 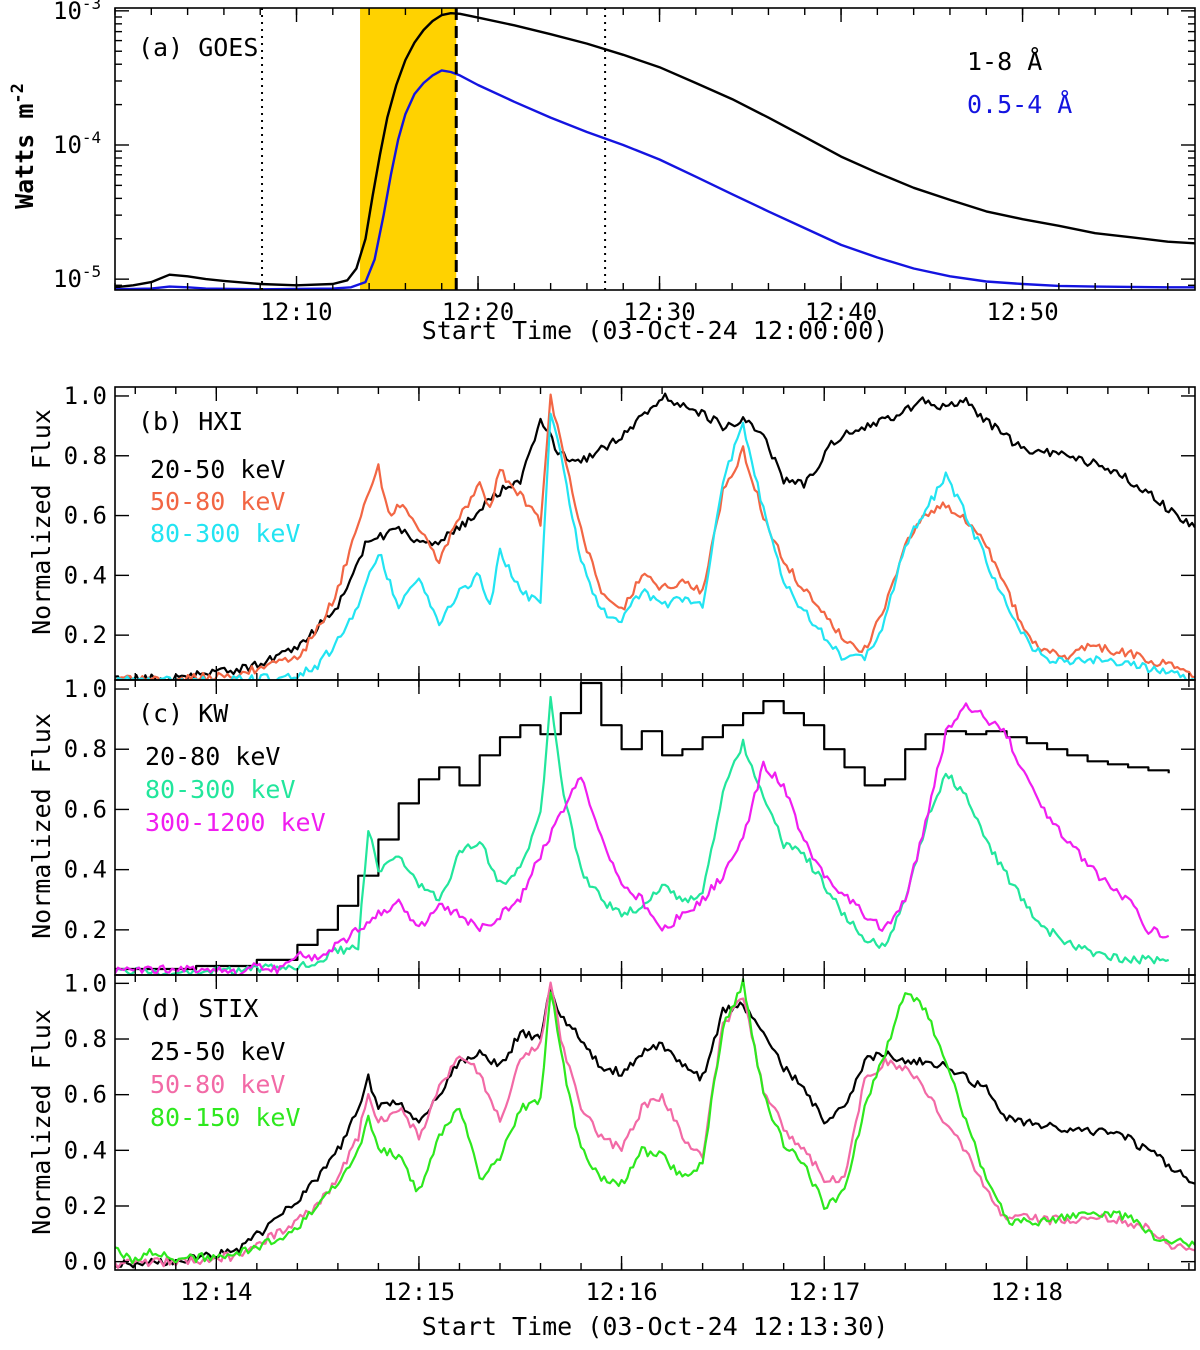 I want to click on x-tick-label: 12:14, so click(x=216, y=1292).